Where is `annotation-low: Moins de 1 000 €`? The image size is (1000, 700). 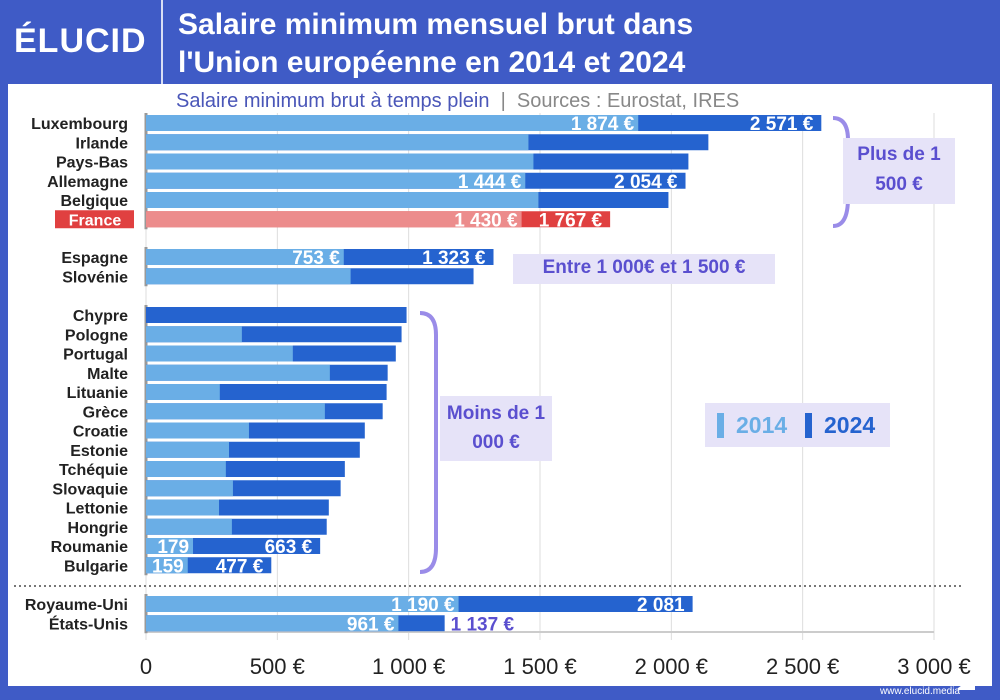 annotation-low: Moins de 1 000 € is located at coordinates (496, 428).